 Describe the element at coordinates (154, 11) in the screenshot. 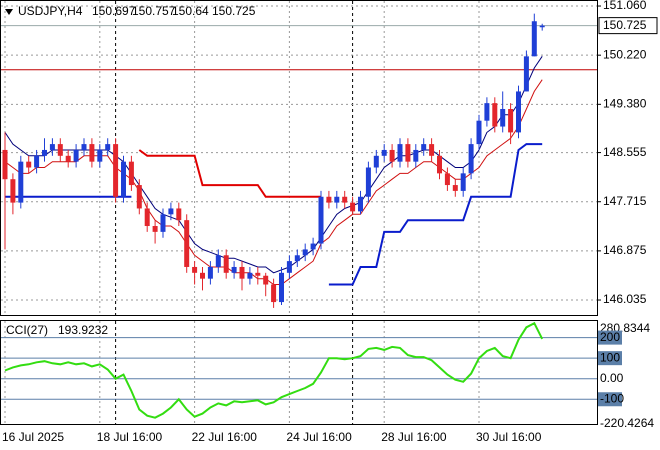

I see `header-high: 150.757` at that location.